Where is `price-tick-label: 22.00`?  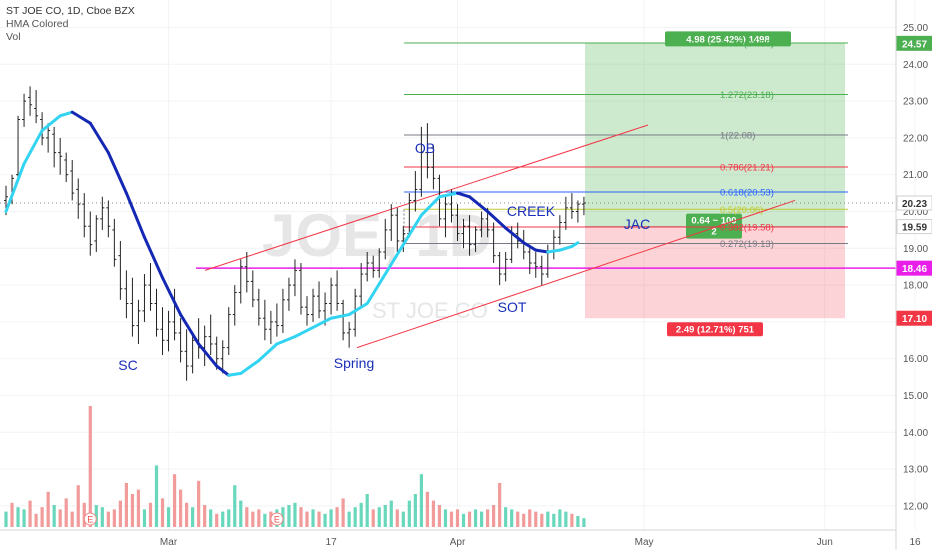
price-tick-label: 22.00 is located at coordinates (915, 138).